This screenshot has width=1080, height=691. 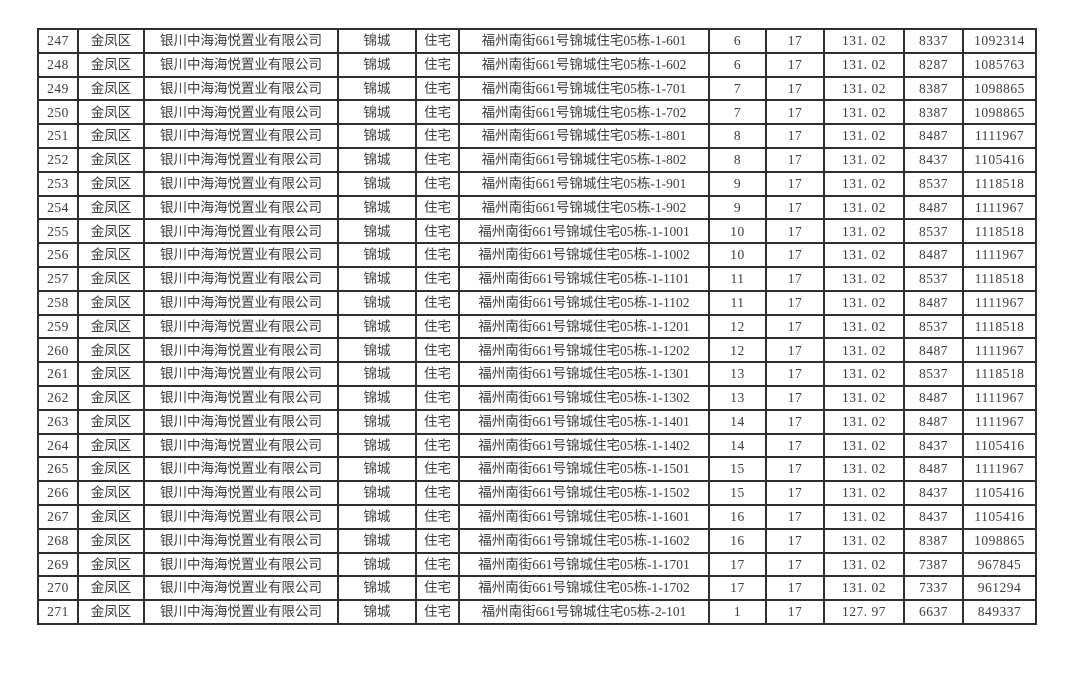 What do you see at coordinates (58, 540) in the screenshot?
I see `seq-cell: 268` at bounding box center [58, 540].